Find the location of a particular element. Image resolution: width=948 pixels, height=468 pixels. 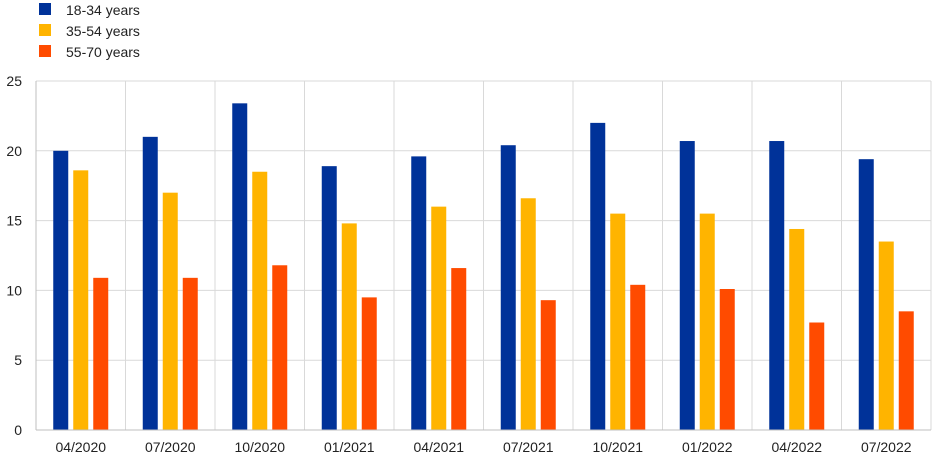

x-tick-label: 07/2020 is located at coordinates (170, 447).